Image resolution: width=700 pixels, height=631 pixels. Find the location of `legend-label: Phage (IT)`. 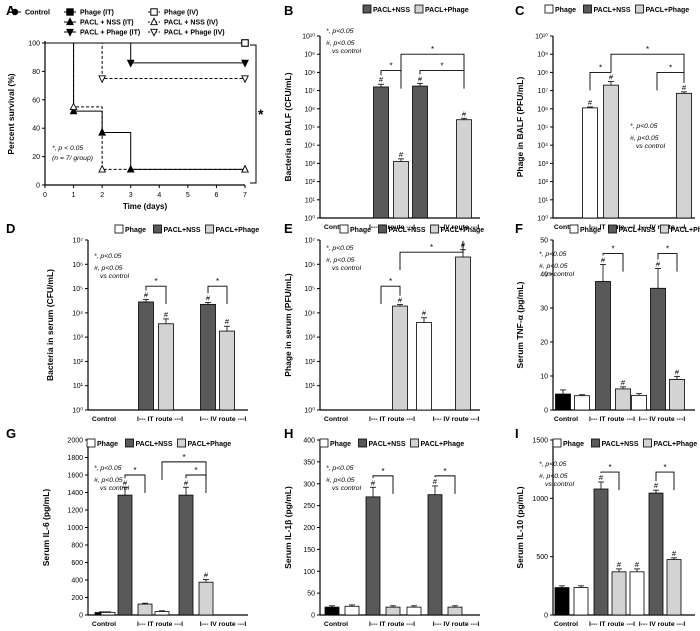

legend-label: Phage (IT) is located at coordinates (97, 13).